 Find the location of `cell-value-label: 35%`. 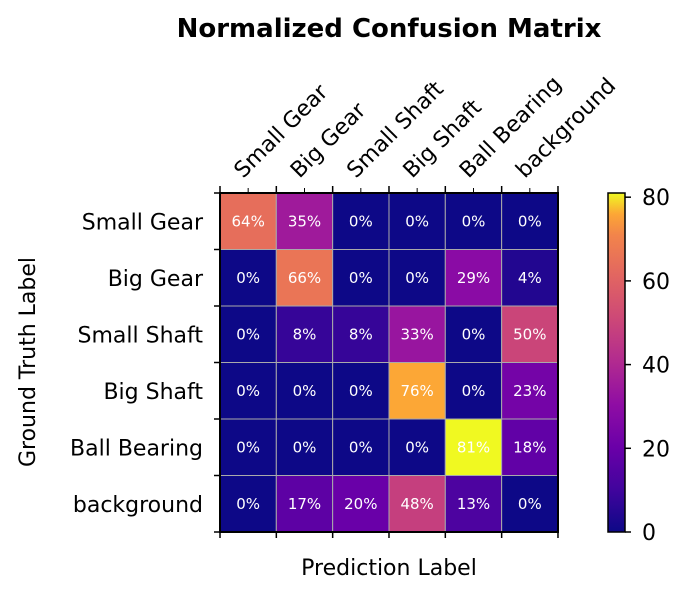

cell-value-label: 35% is located at coordinates (304, 221).